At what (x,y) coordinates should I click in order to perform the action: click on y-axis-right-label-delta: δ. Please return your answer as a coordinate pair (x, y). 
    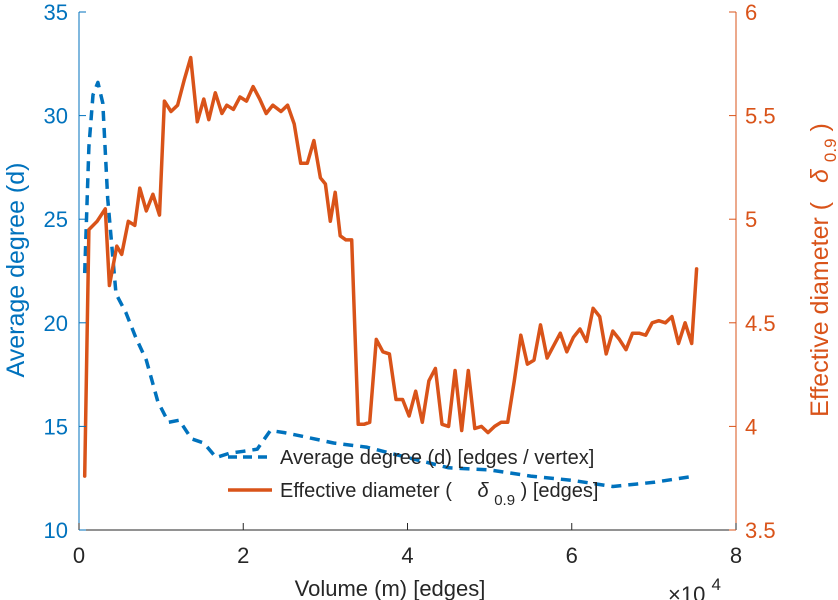
    Looking at the image, I should click on (820, 175).